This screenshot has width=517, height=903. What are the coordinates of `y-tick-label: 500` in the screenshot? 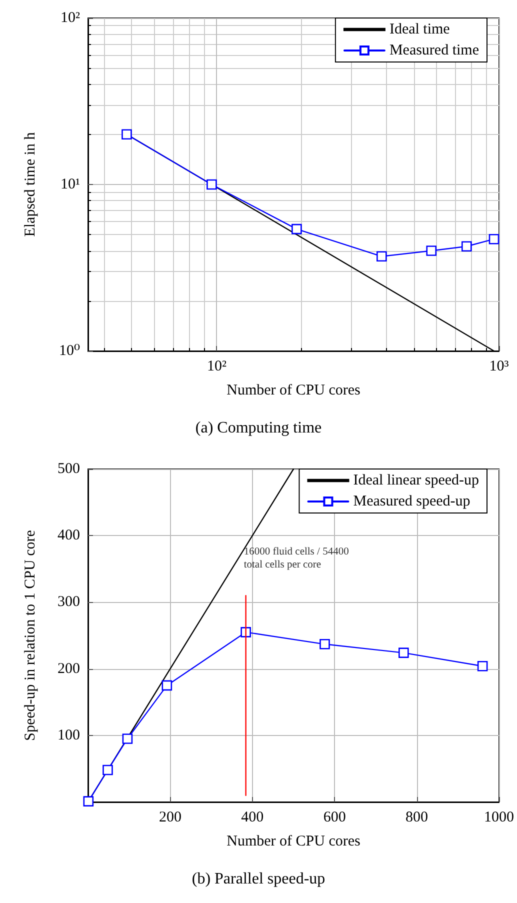 It's located at (69, 469).